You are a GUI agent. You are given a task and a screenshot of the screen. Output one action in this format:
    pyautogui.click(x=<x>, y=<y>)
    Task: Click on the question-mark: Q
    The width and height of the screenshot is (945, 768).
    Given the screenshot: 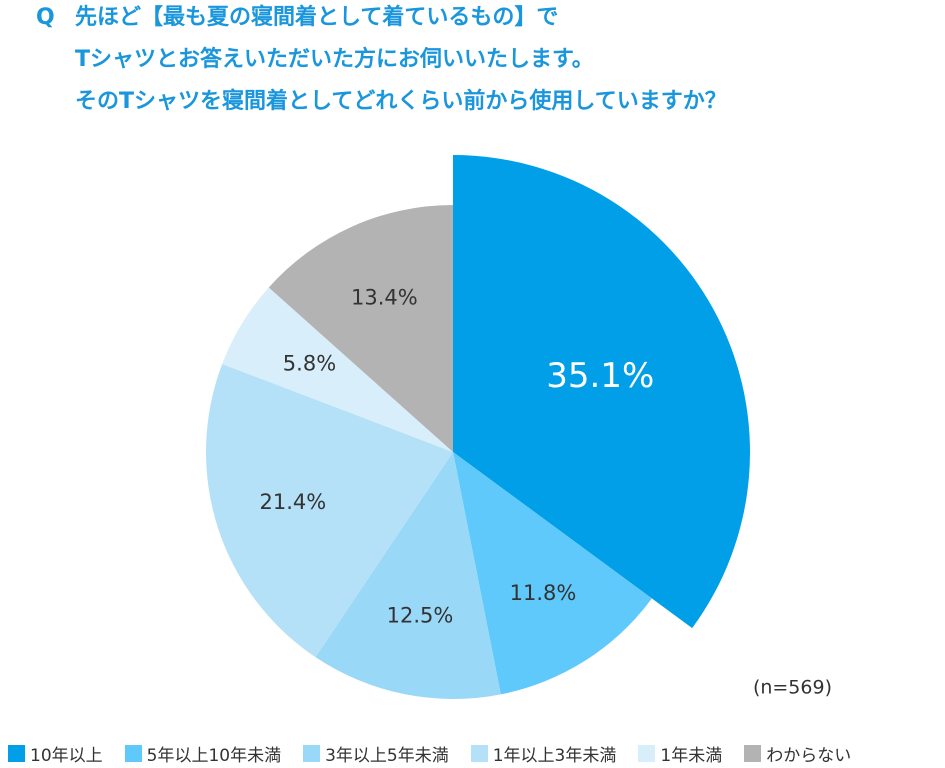 What is the action you would take?
    pyautogui.click(x=45, y=17)
    